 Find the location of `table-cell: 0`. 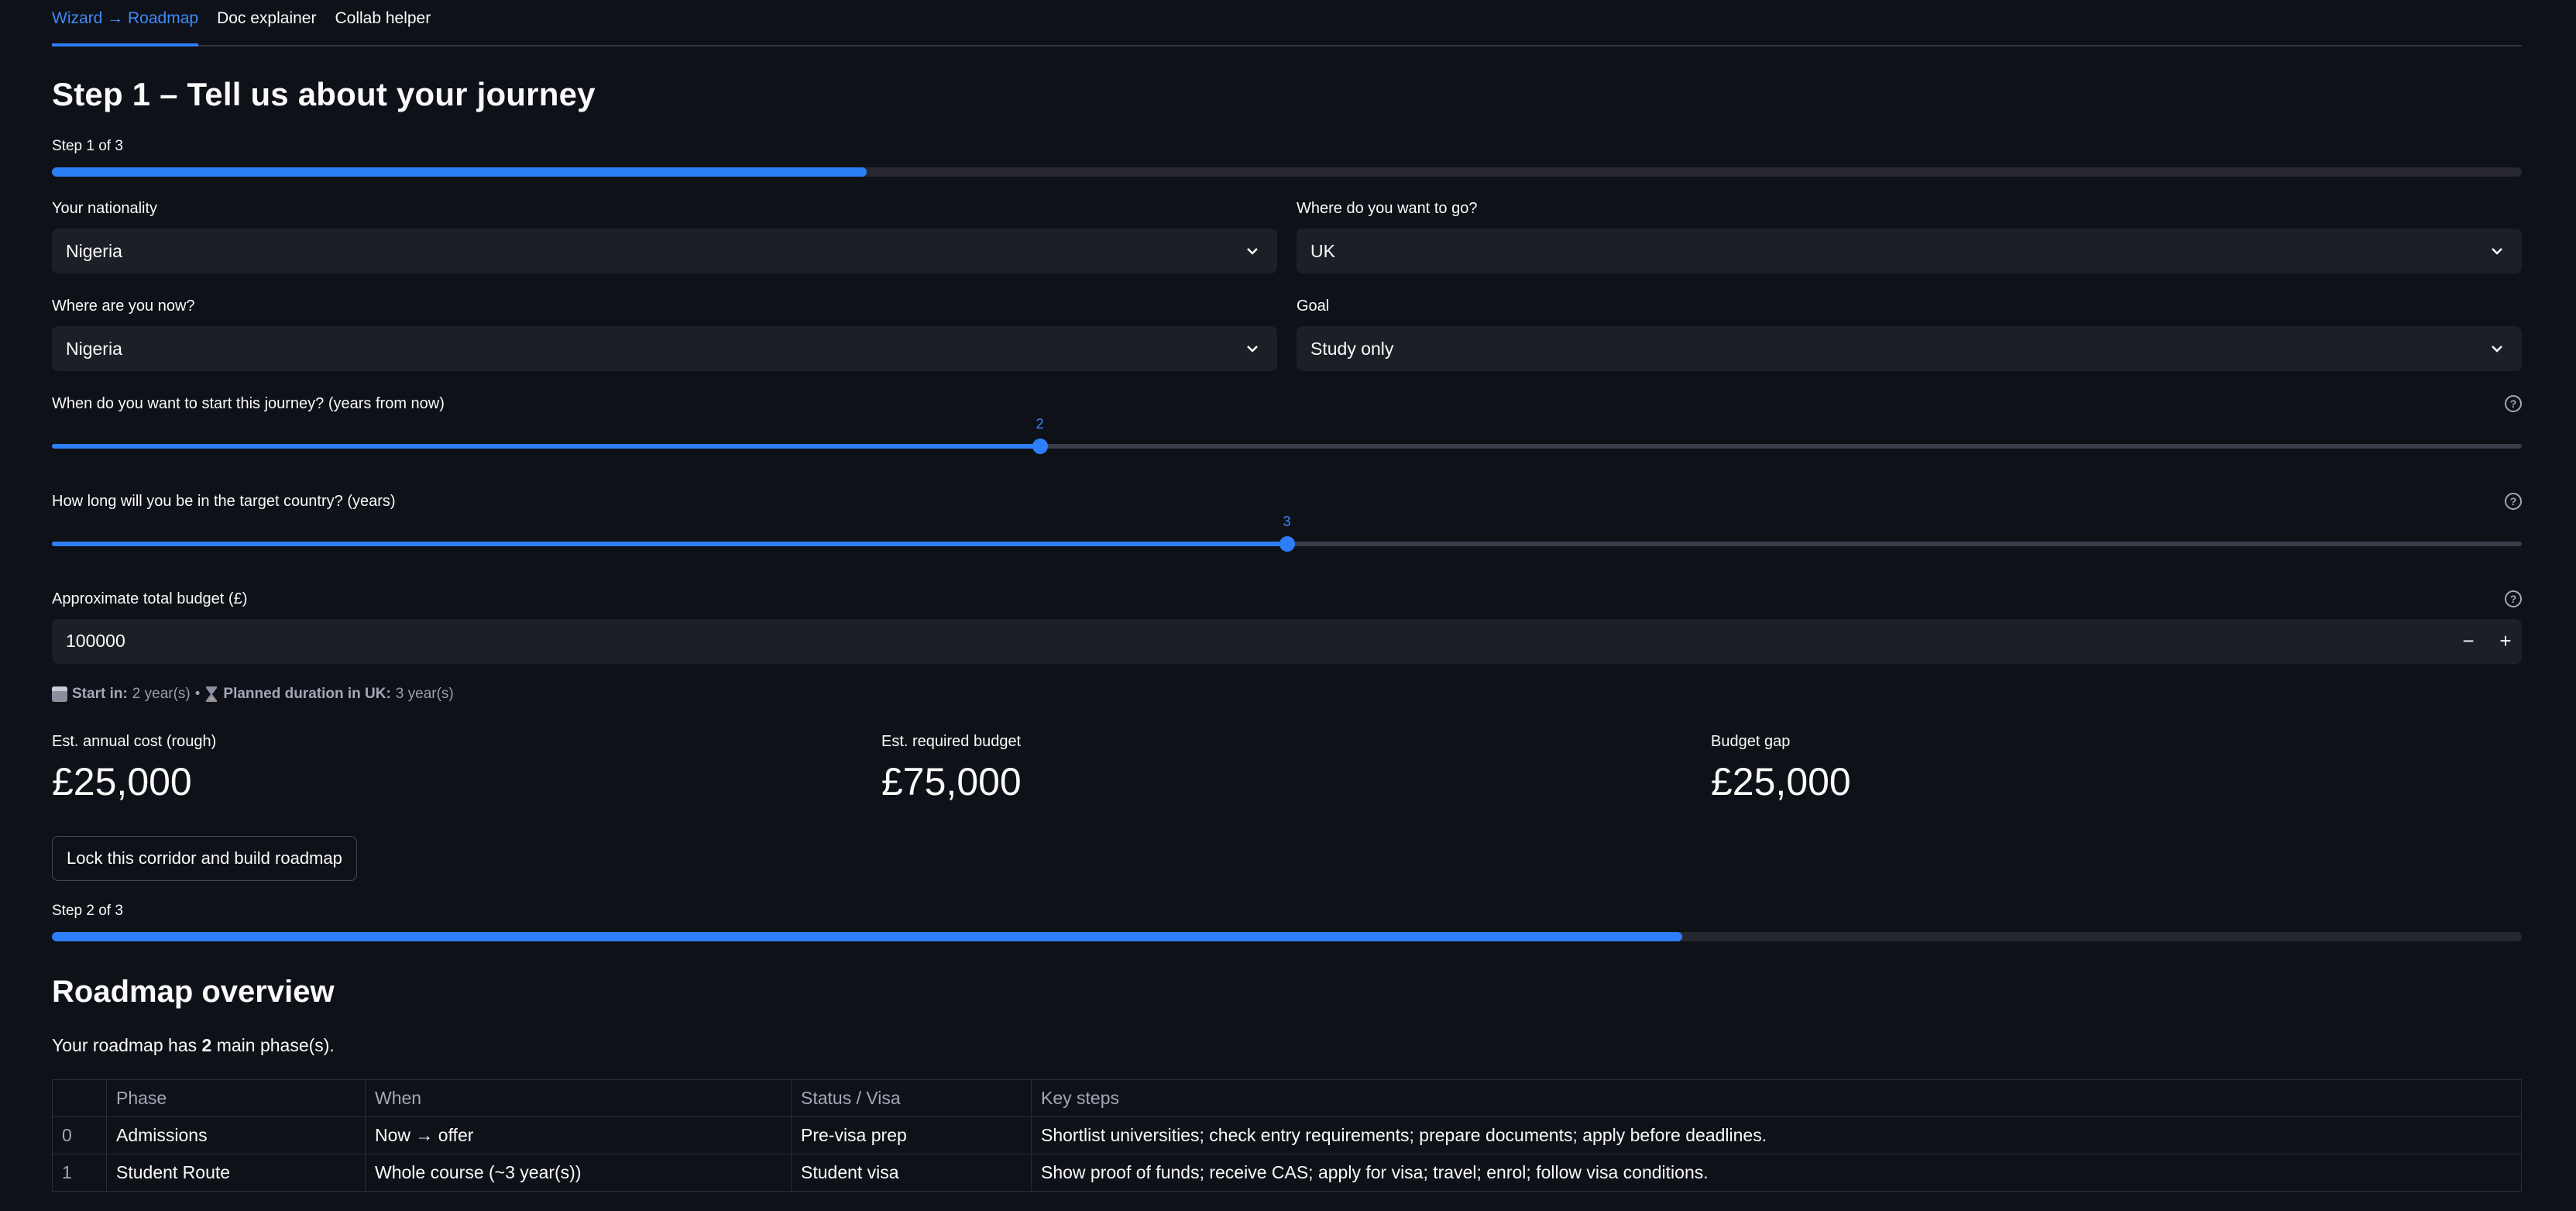

table-cell: 0 is located at coordinates (79, 1135).